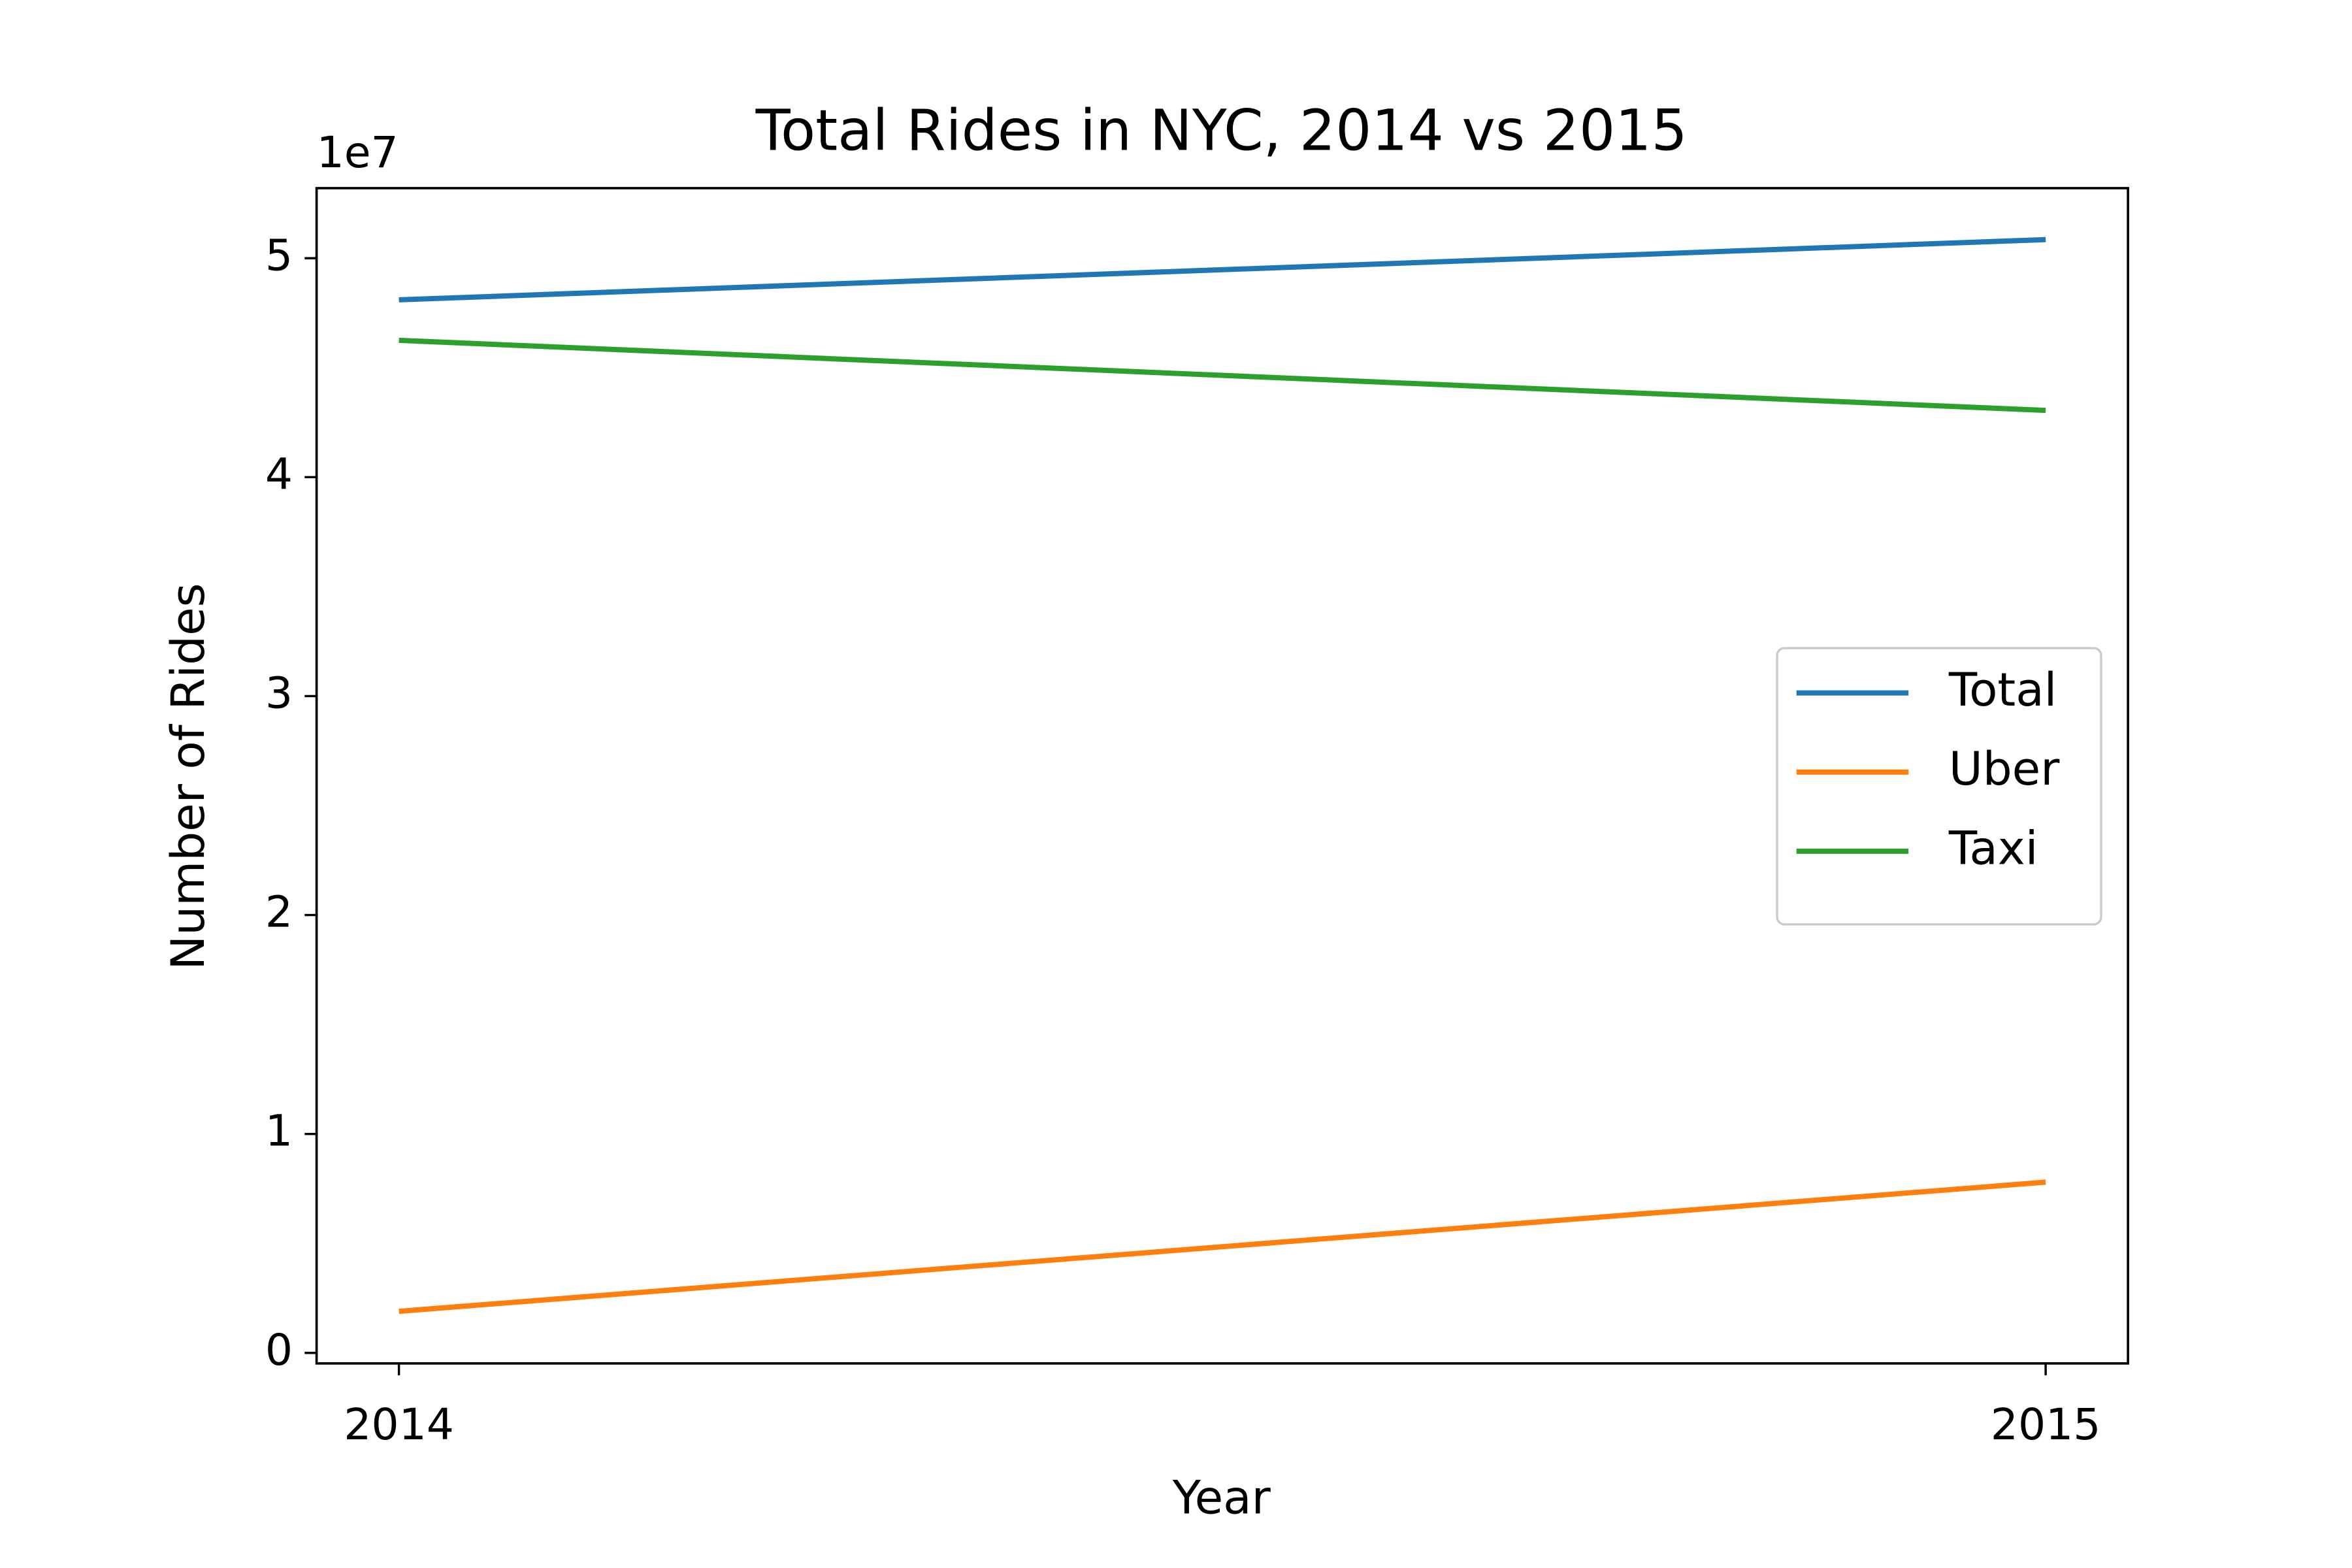  I want to click on legend-box, so click(1939, 786).